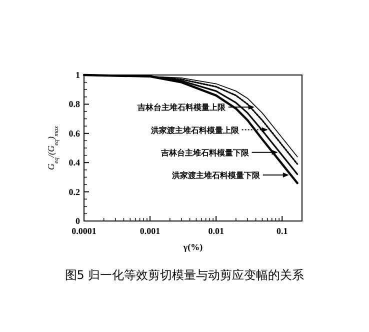  What do you see at coordinates (205, 152) in the screenshot?
I see `legend-label: 吉林台主堆石料模量下限` at bounding box center [205, 152].